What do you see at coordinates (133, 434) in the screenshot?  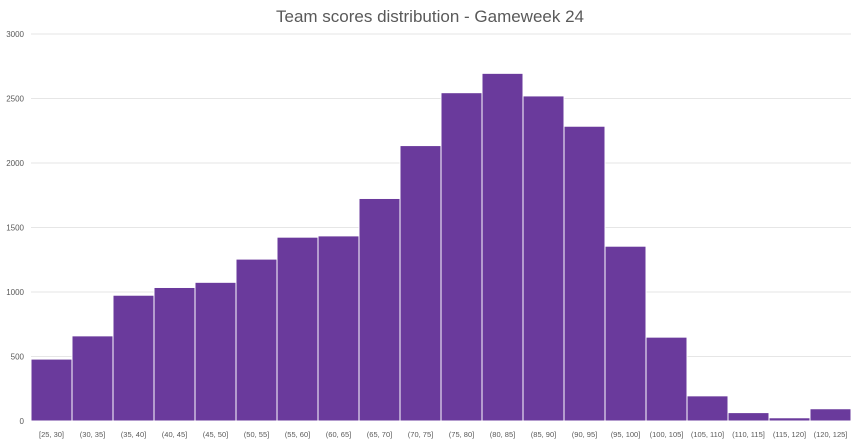 I see `x-tick-label: (35, 40]` at bounding box center [133, 434].